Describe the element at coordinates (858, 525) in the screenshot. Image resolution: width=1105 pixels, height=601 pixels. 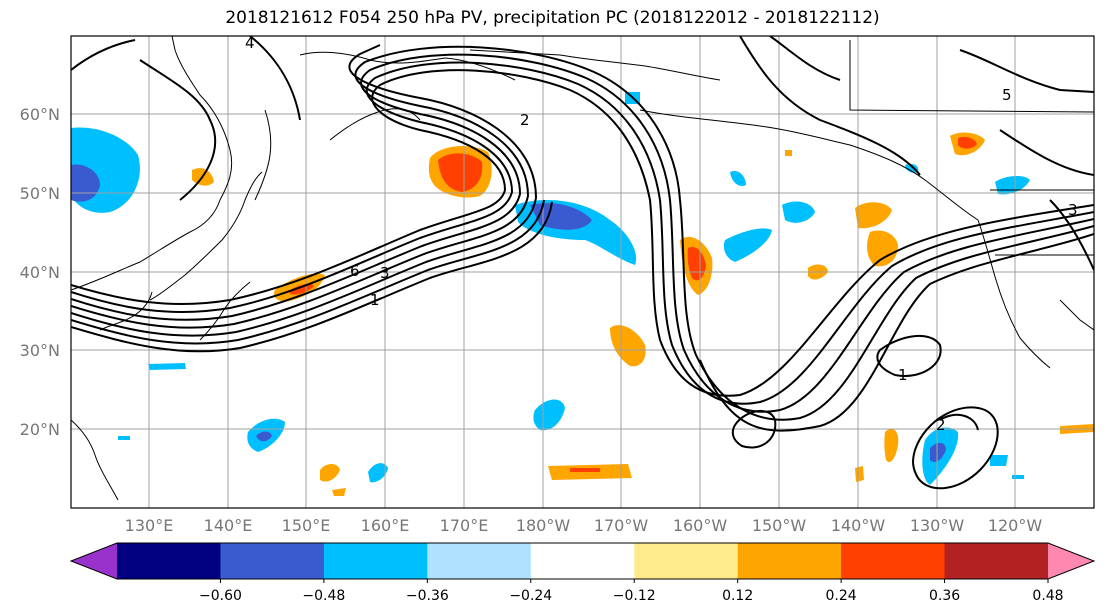
I see `lon-label: 140°W` at that location.